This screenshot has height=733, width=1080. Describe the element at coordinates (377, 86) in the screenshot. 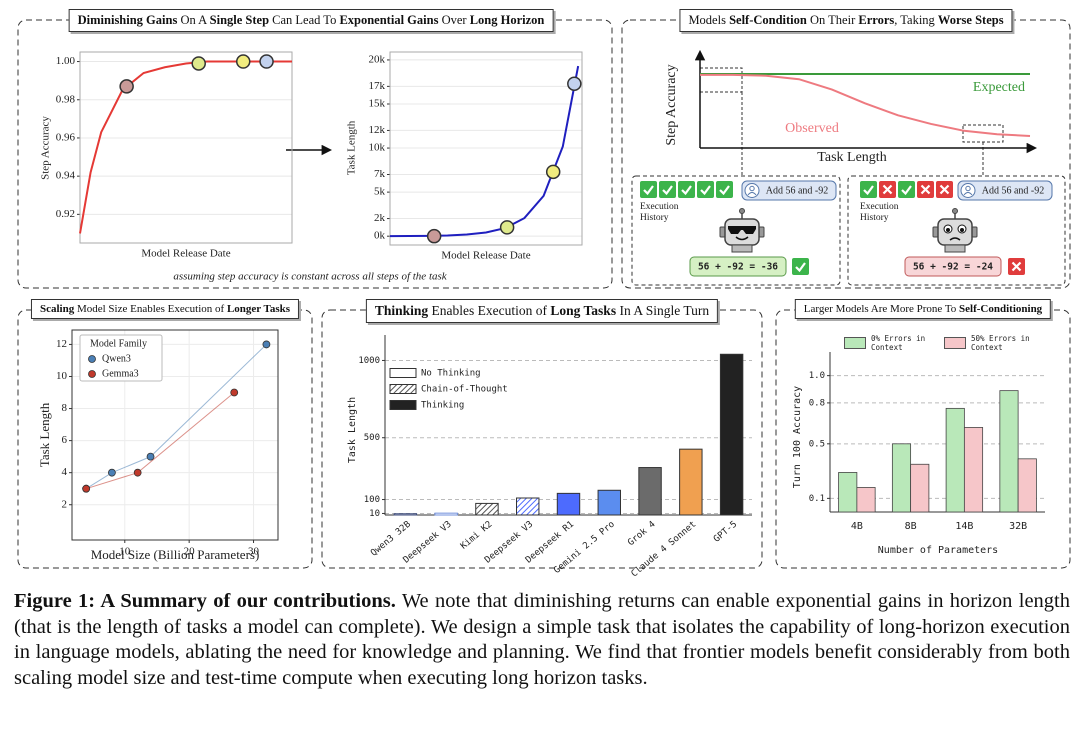

I see `y-tick-label: 17k` at that location.